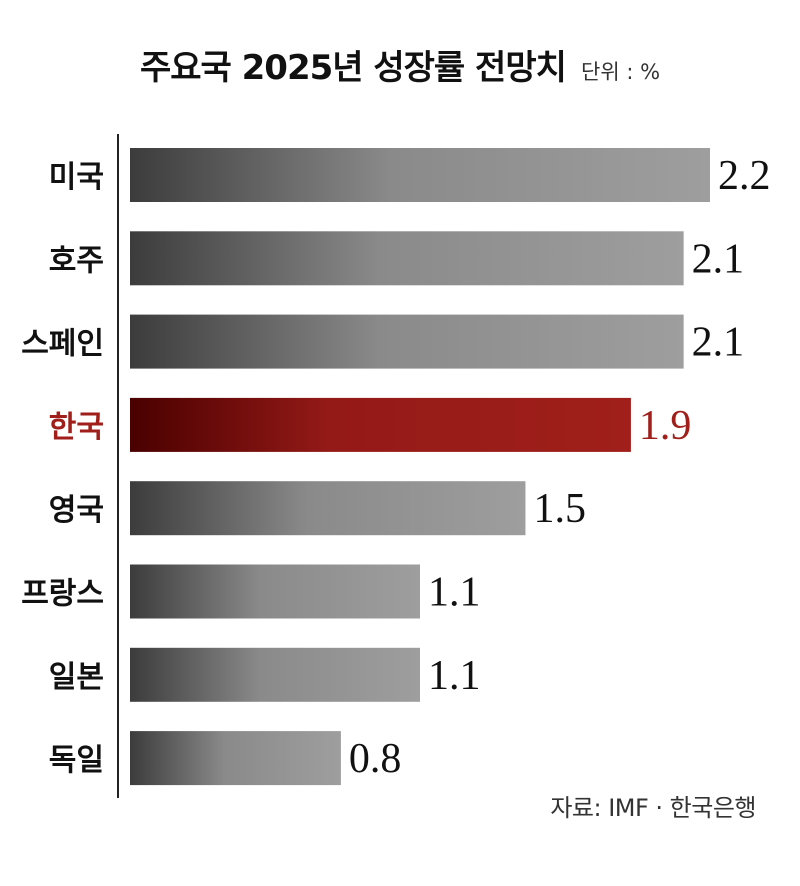 The image size is (800, 886). I want to click on value-label-3: 1.9, so click(665, 426).